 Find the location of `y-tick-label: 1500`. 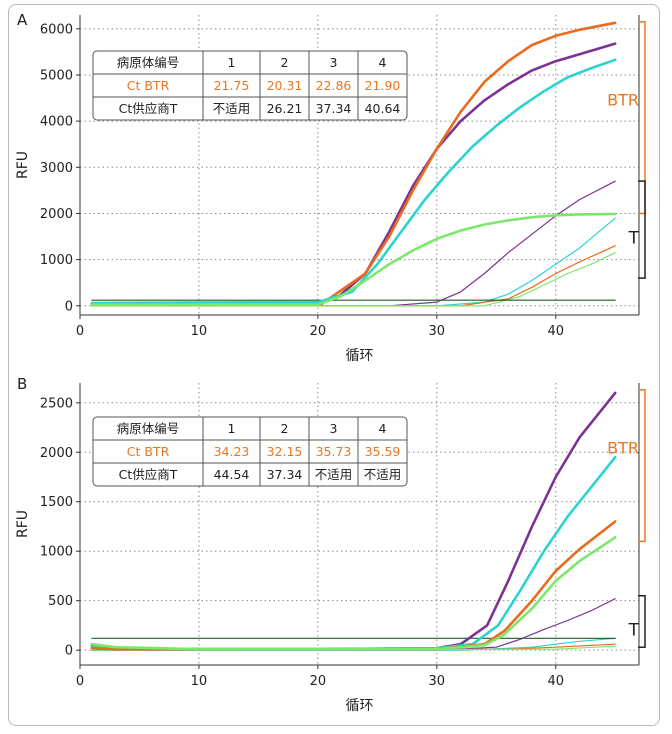

y-tick-label: 1500 is located at coordinates (56, 502).